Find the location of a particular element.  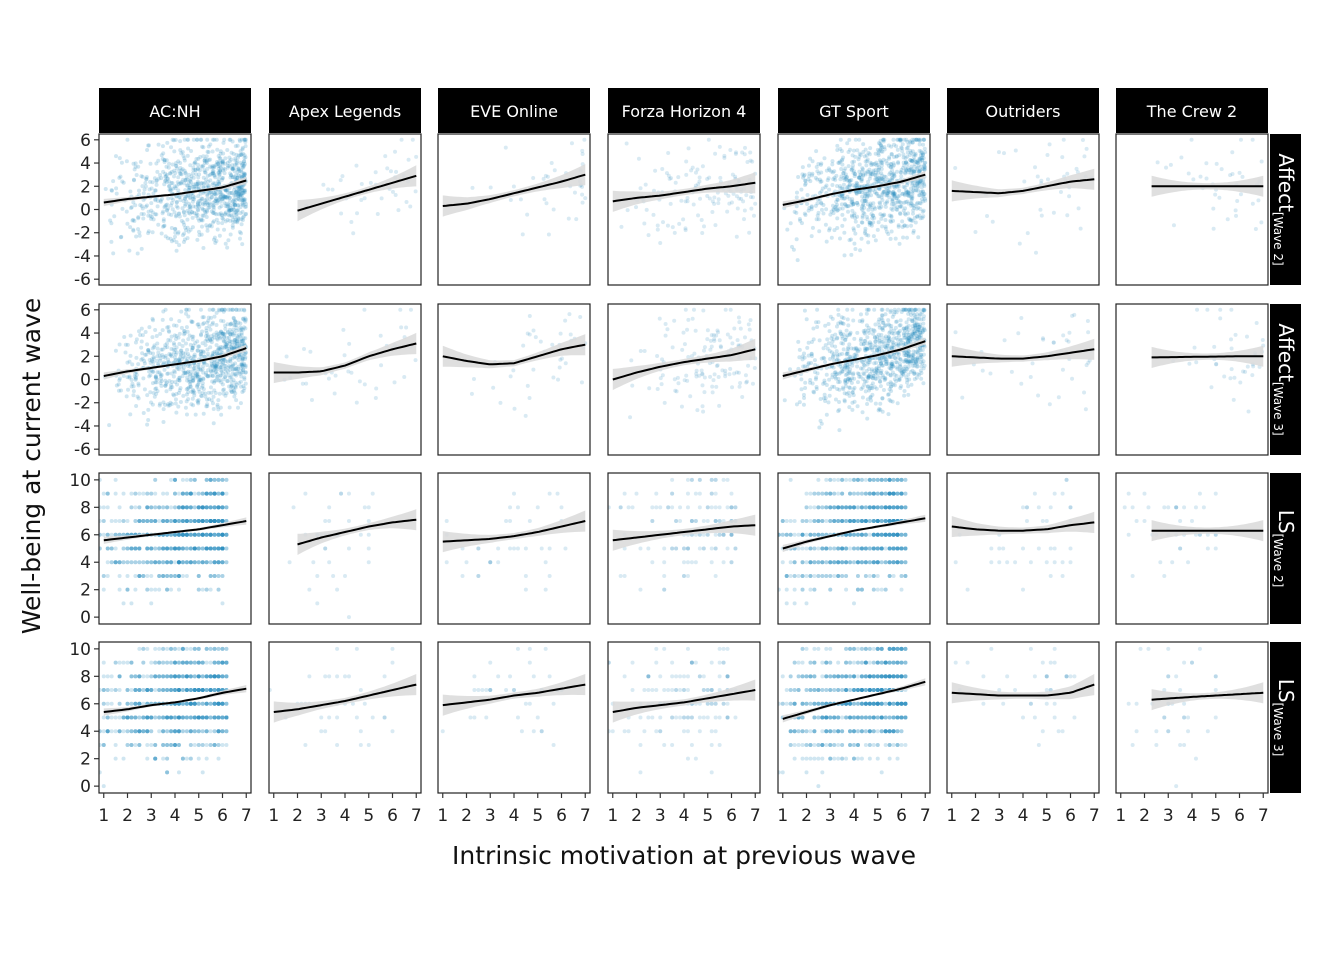

y-tick-label: -2 is located at coordinates (82, 234).